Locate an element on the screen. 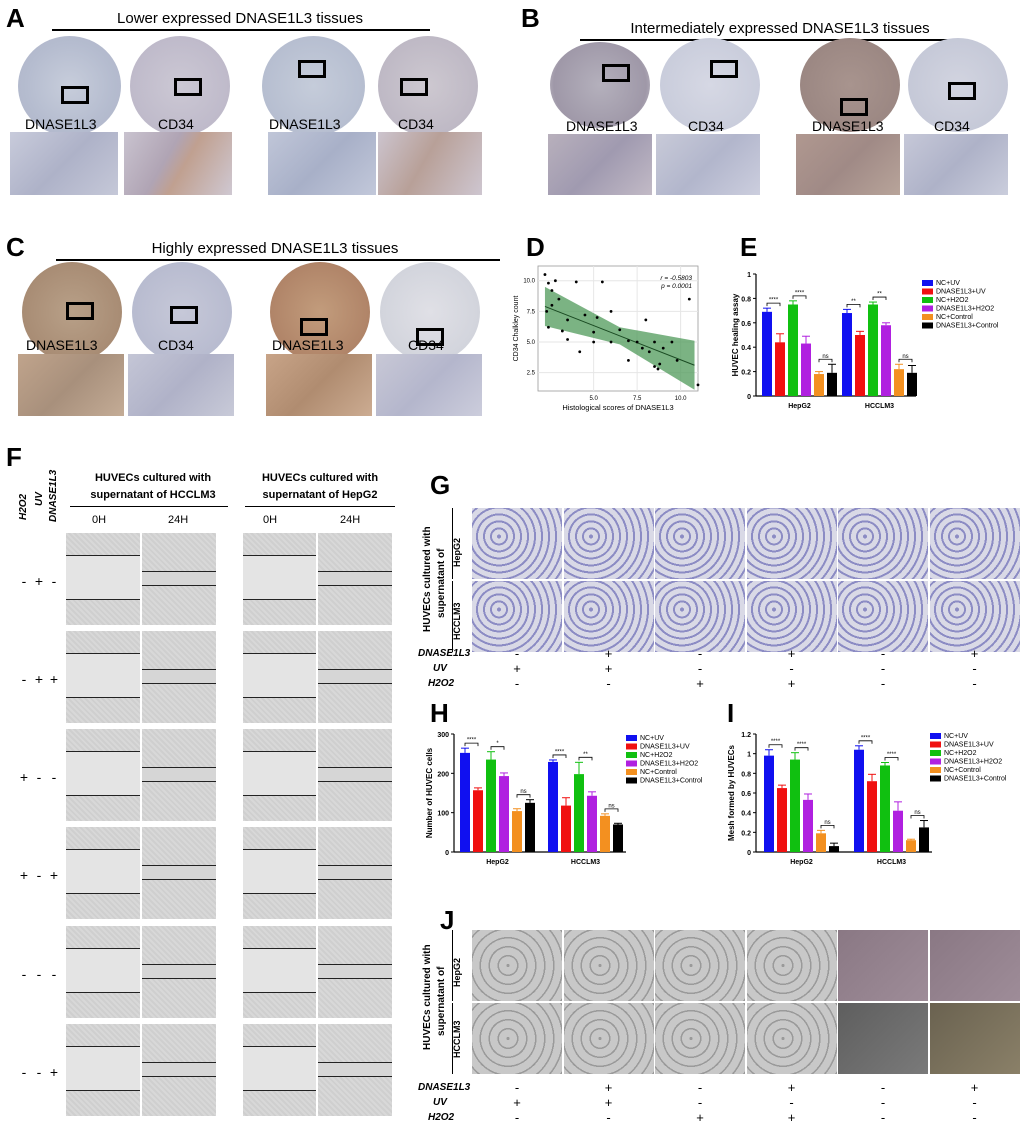  sig-label: ** is located at coordinates (879, 295).